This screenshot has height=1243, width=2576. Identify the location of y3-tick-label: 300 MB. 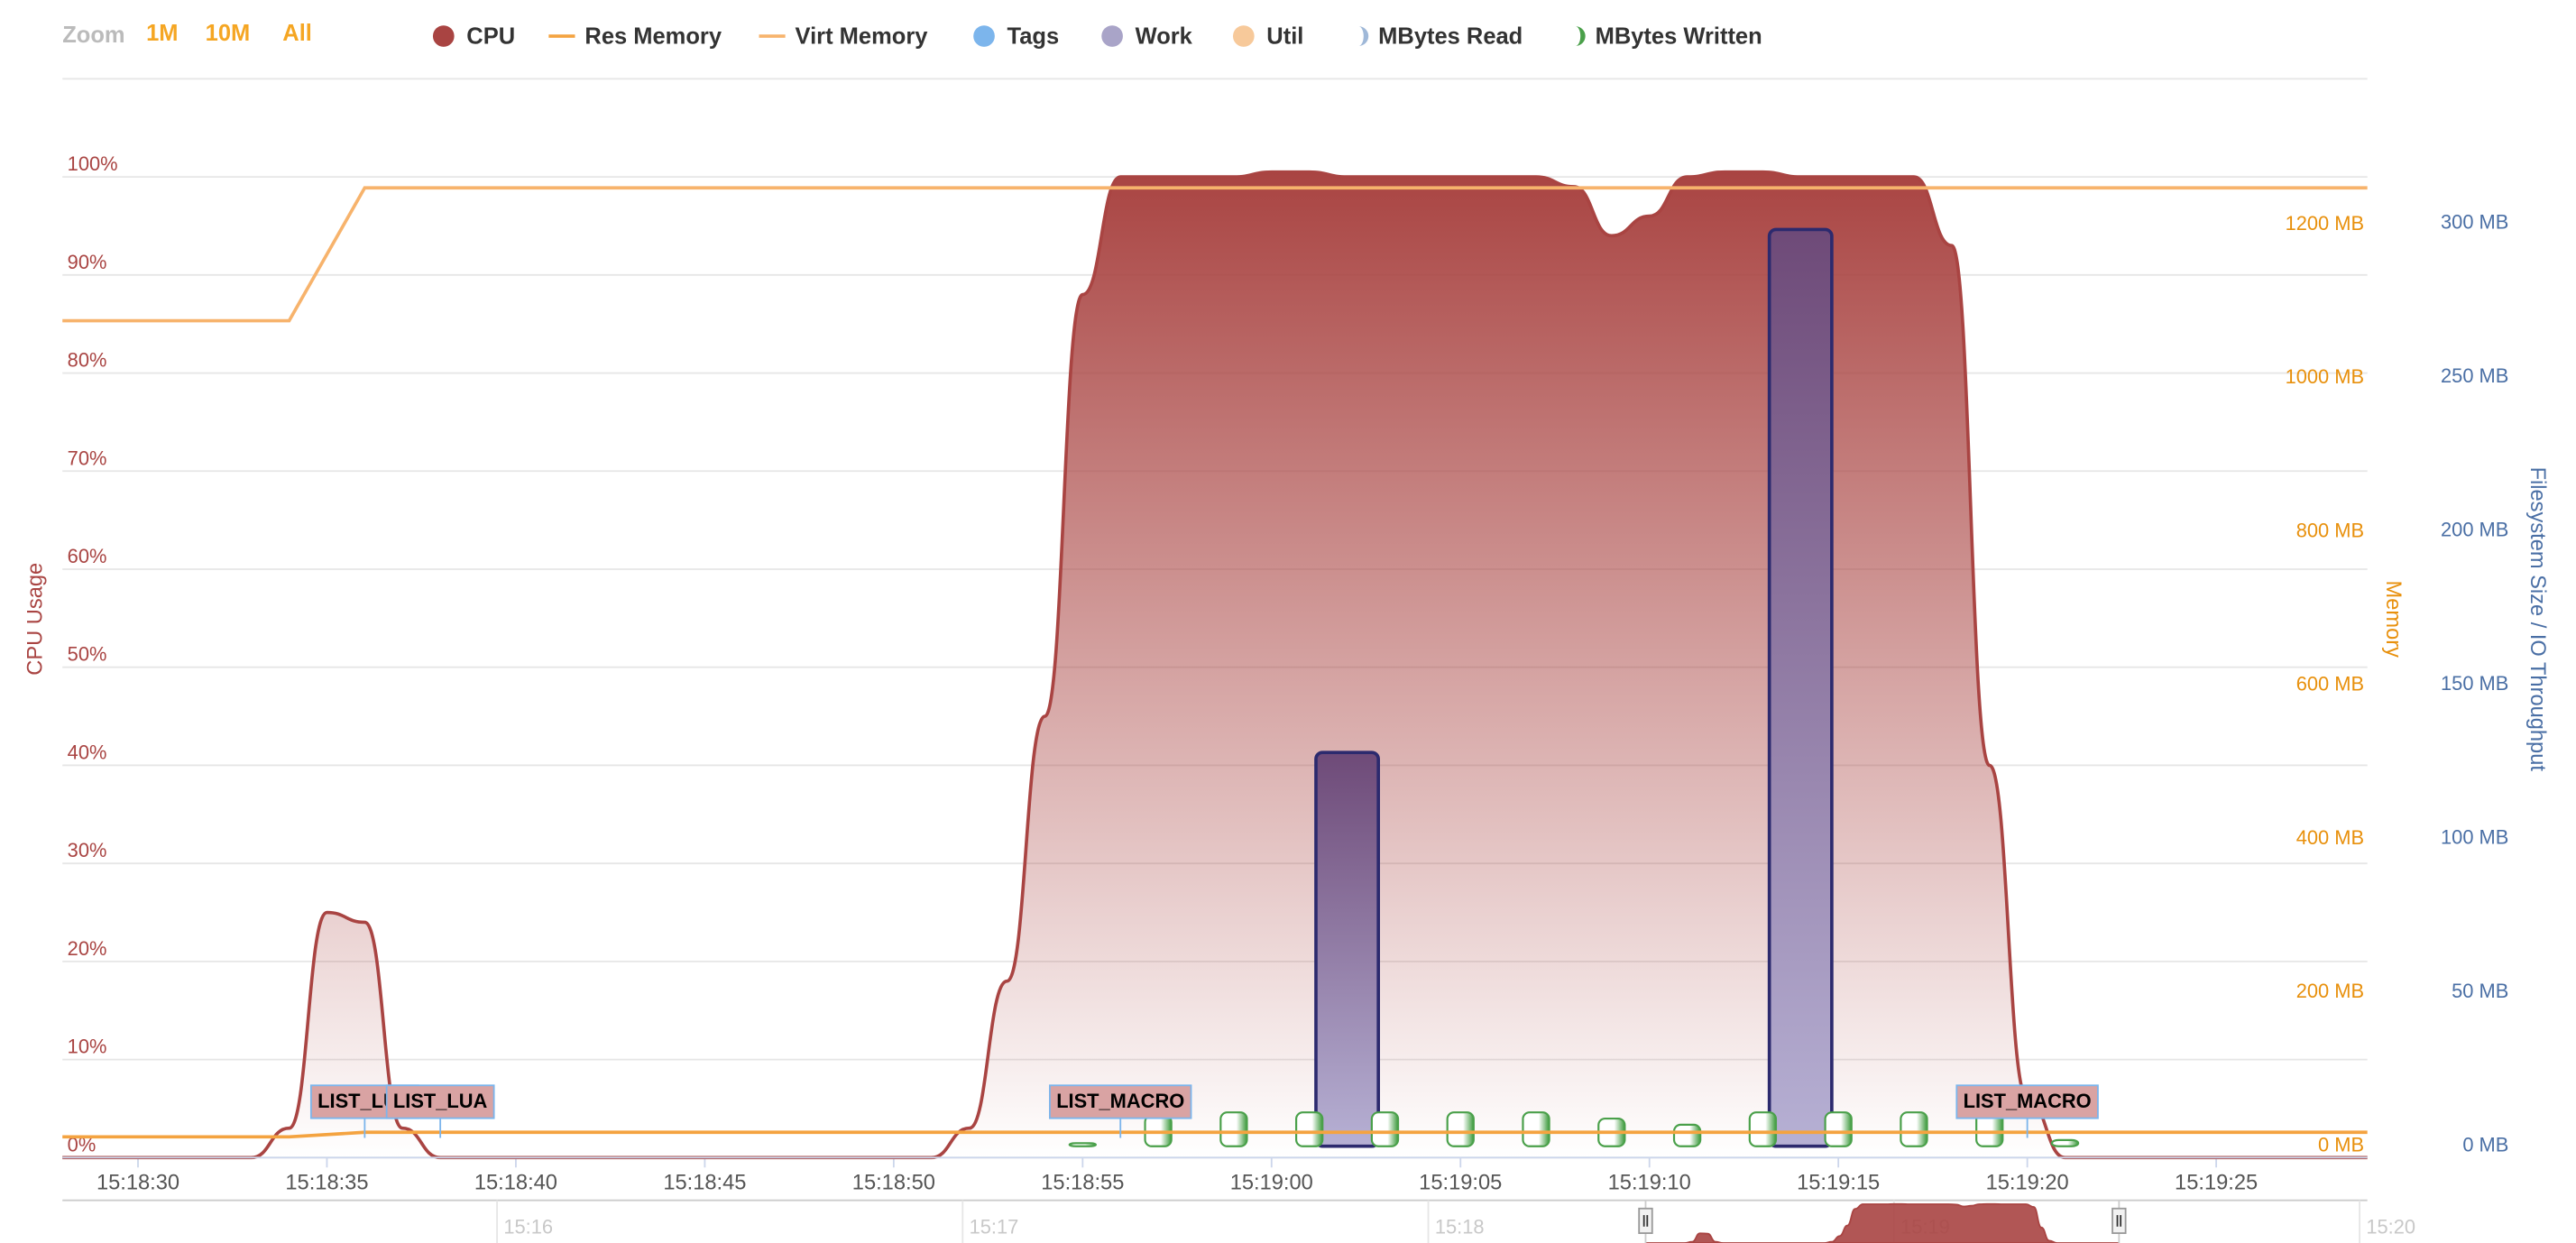
(2474, 221).